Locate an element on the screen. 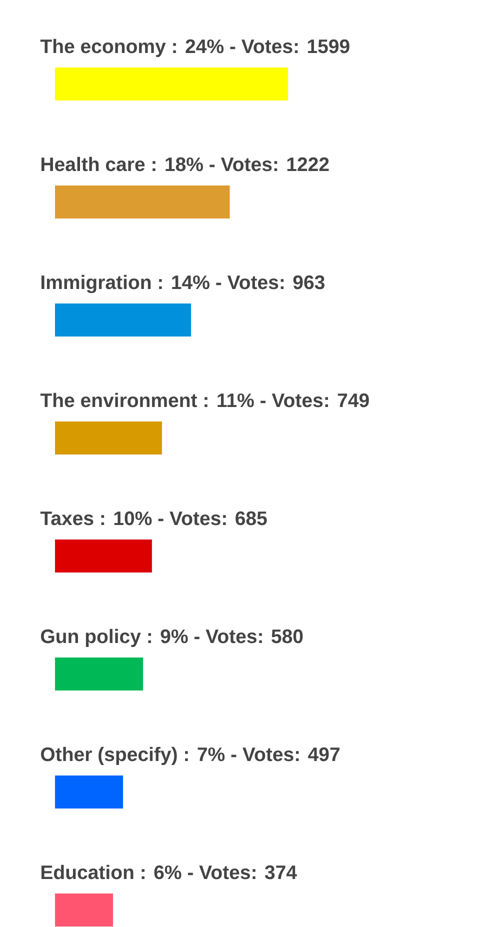 This screenshot has width=481, height=927. y-tick-label: Immigration : 14% - Votes: 963 is located at coordinates (182, 284).